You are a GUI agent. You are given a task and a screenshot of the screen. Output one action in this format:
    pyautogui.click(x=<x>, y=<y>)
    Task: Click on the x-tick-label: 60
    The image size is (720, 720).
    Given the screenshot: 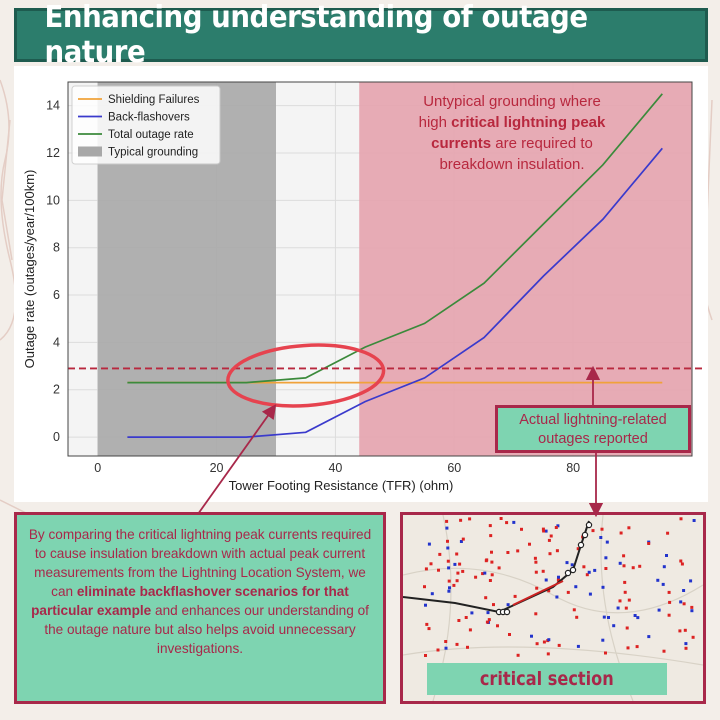 What is the action you would take?
    pyautogui.click(x=454, y=468)
    